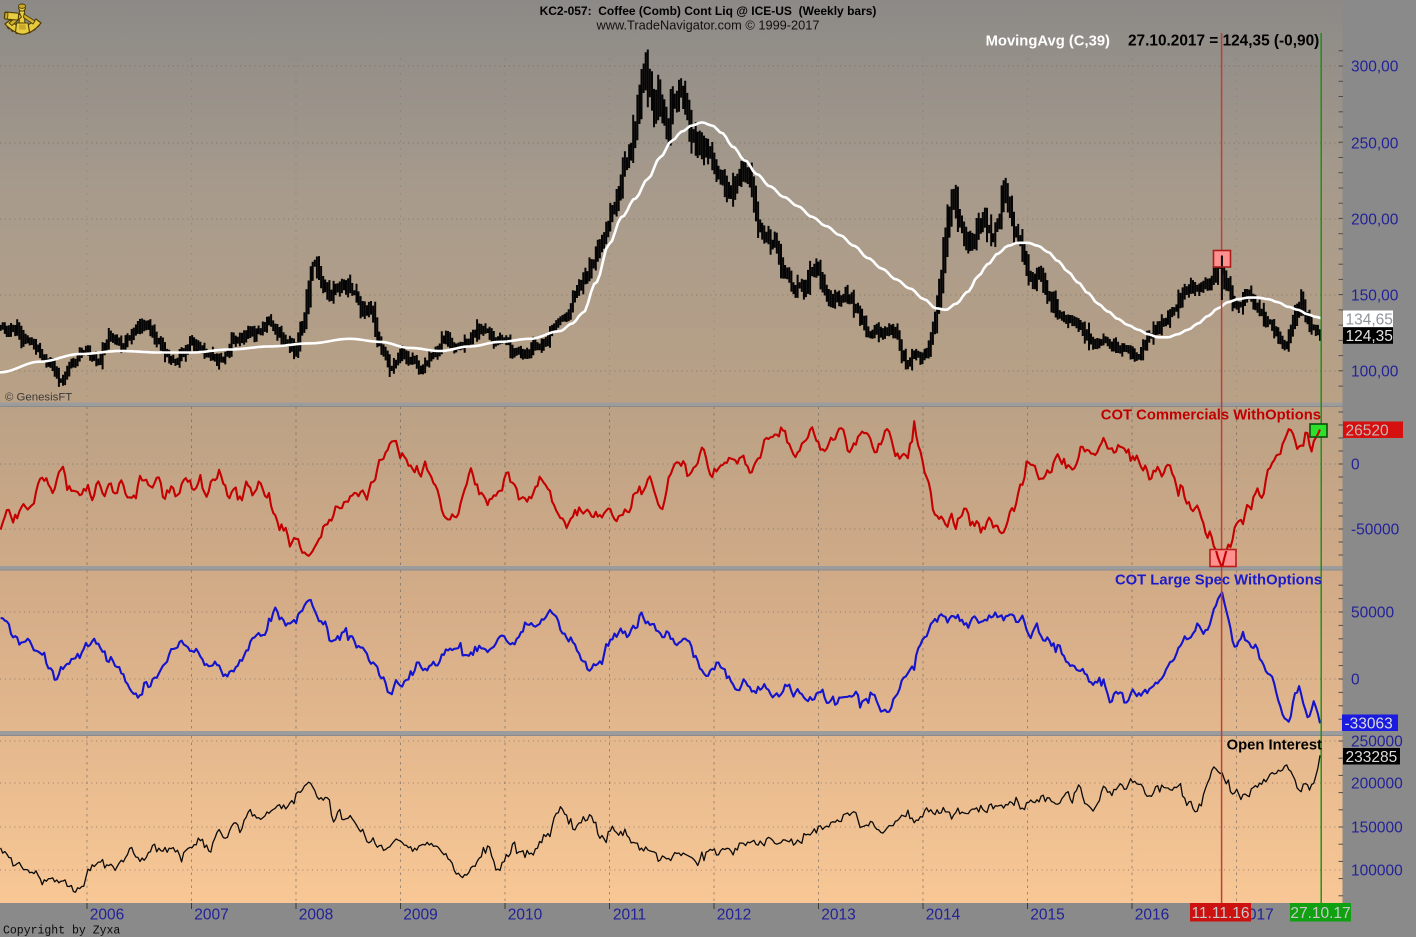 The width and height of the screenshot is (1416, 937). Describe the element at coordinates (1375, 296) in the screenshot. I see `svg-text: 150,00` at that location.